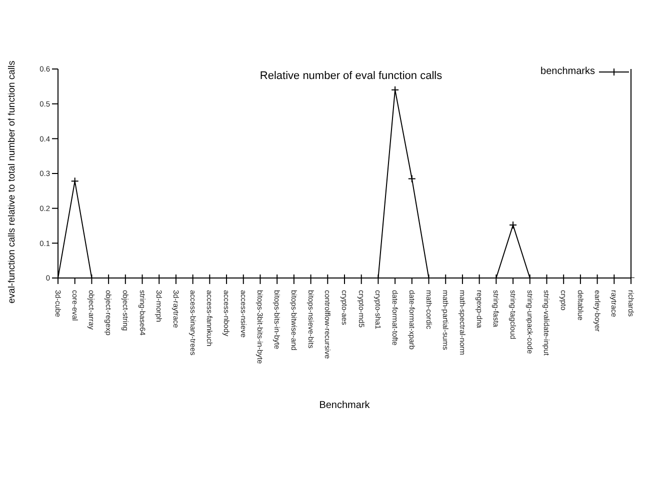 The image size is (649, 488). What do you see at coordinates (567, 71) in the screenshot?
I see `legend-label: benchmarks` at bounding box center [567, 71].